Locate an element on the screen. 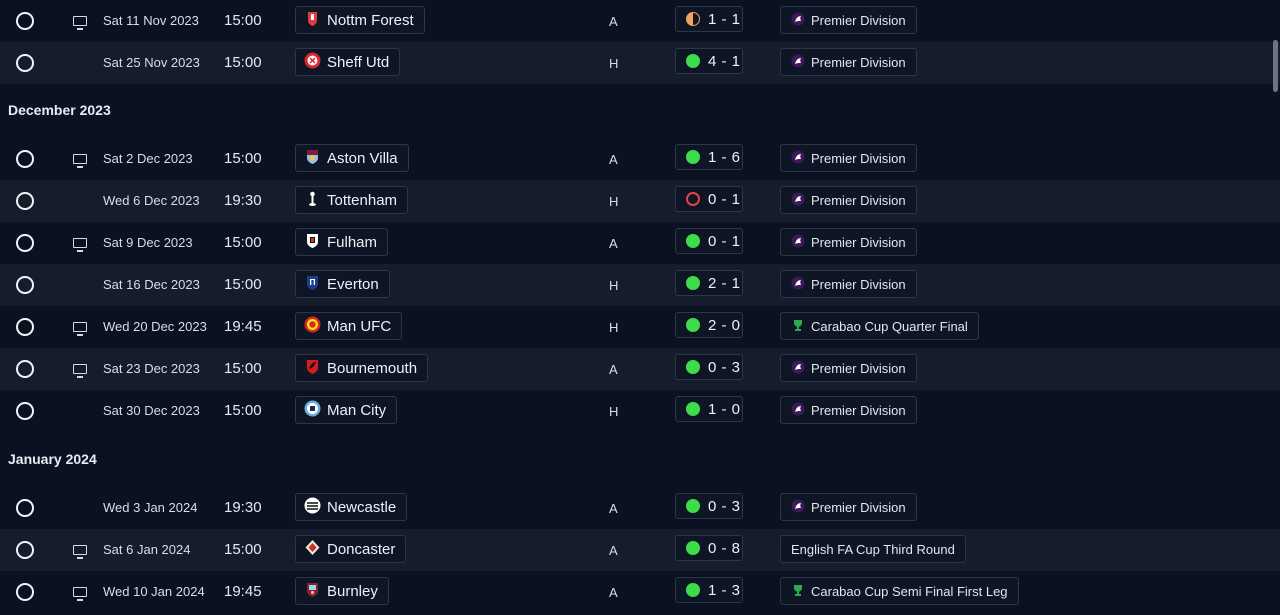 This screenshot has width=1280, height=615. competition-button: English FA Cup Third Round is located at coordinates (873, 549).